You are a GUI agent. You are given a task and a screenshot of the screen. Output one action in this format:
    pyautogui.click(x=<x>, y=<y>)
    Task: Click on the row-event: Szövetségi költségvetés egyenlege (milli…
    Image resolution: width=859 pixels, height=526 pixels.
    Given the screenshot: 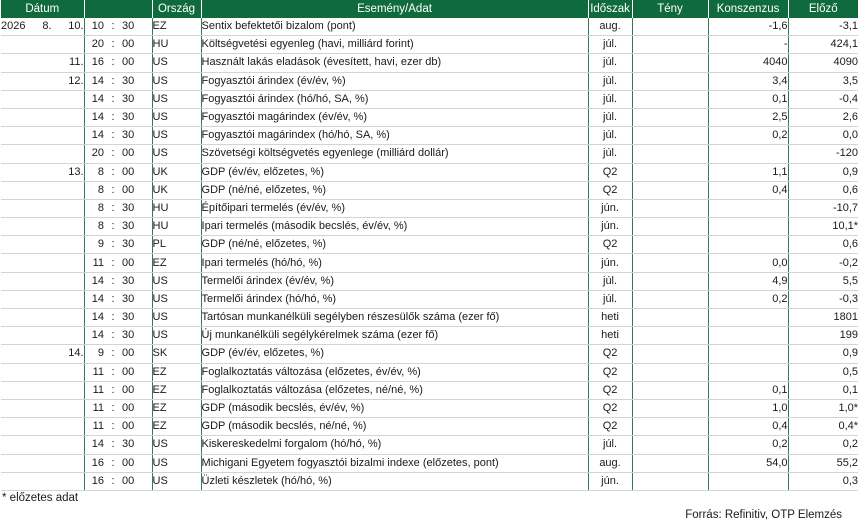 What is the action you would take?
    pyautogui.click(x=395, y=154)
    